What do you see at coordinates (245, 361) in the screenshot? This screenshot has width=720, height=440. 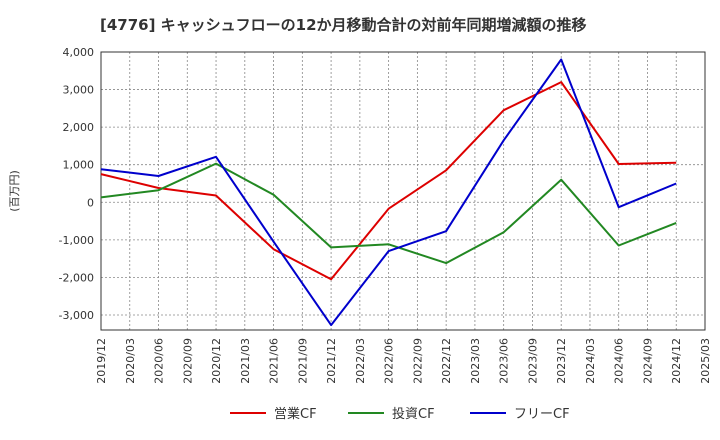 I see `x-tick-label: 2021/03` at bounding box center [245, 361].